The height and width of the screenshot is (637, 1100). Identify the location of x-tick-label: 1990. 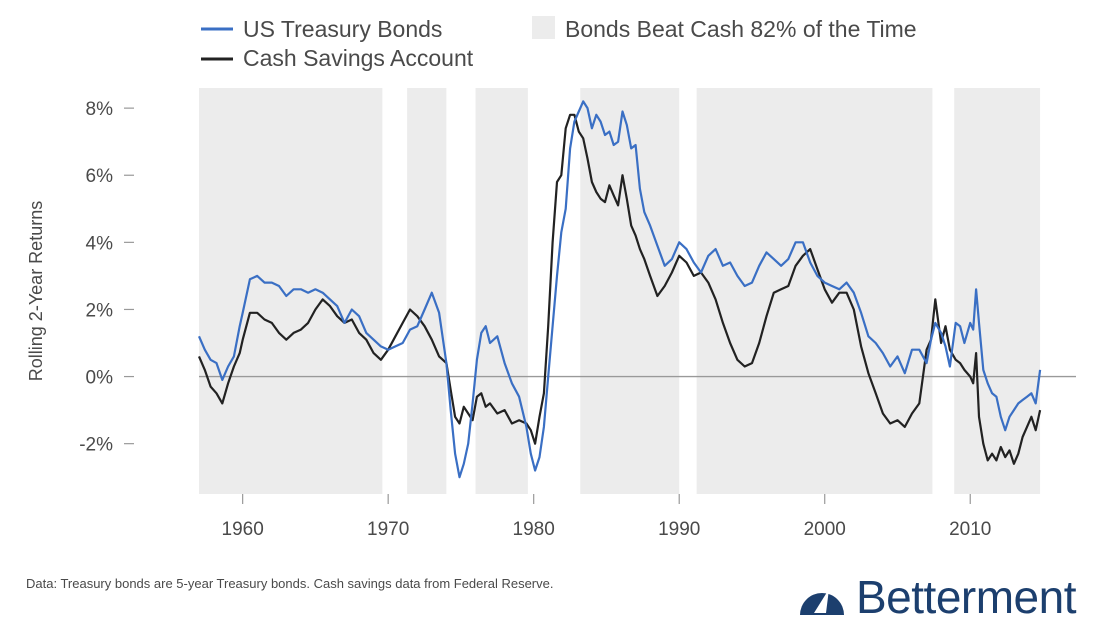
(679, 529).